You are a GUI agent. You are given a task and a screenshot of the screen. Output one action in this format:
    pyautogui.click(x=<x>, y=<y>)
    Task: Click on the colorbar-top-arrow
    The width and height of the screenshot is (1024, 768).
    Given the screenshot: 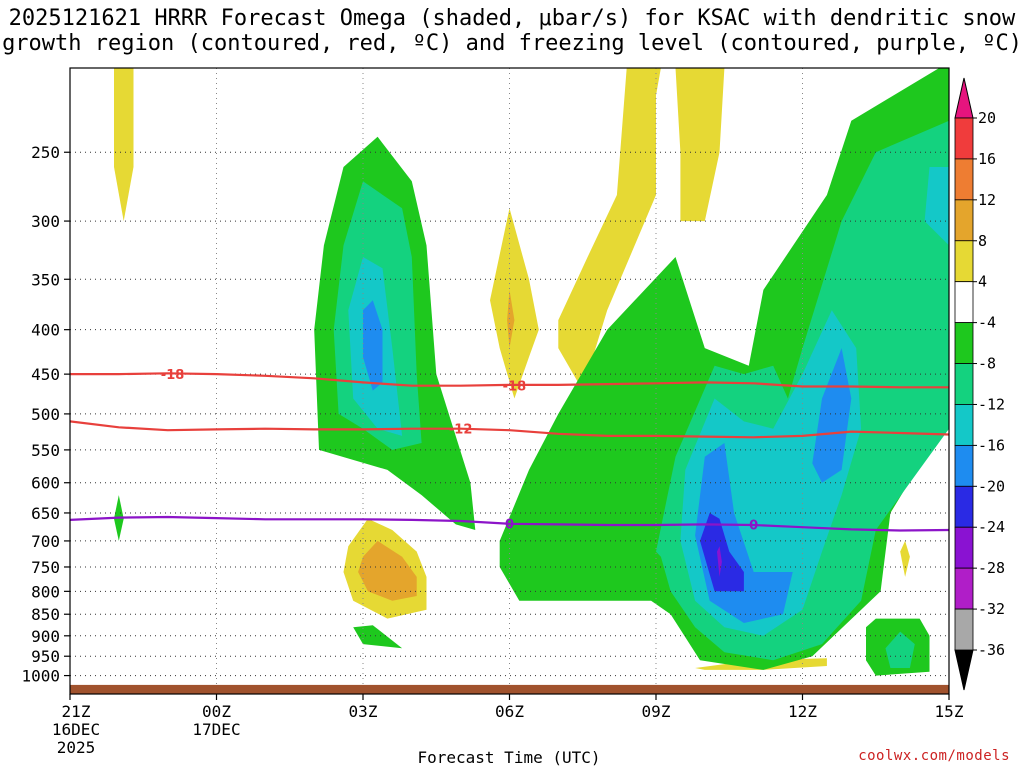 What is the action you would take?
    pyautogui.click(x=964, y=98)
    